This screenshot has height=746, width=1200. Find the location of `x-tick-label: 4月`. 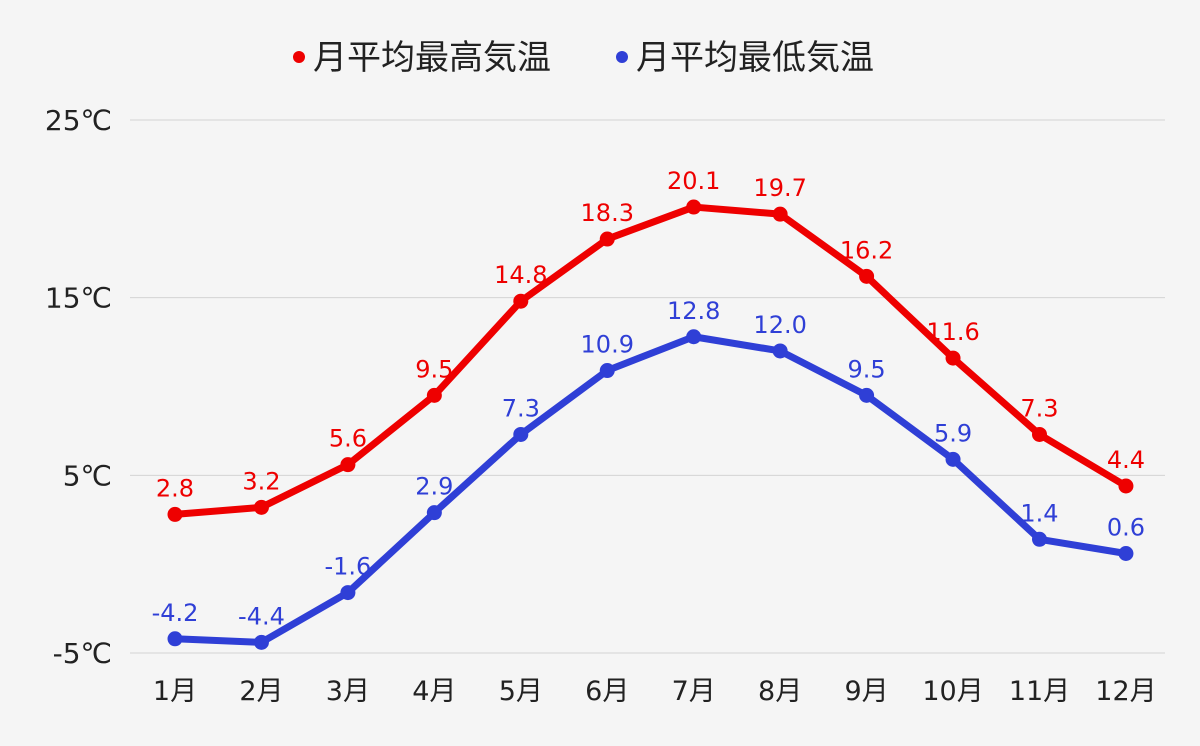

x-tick-label: 4月 is located at coordinates (434, 691).